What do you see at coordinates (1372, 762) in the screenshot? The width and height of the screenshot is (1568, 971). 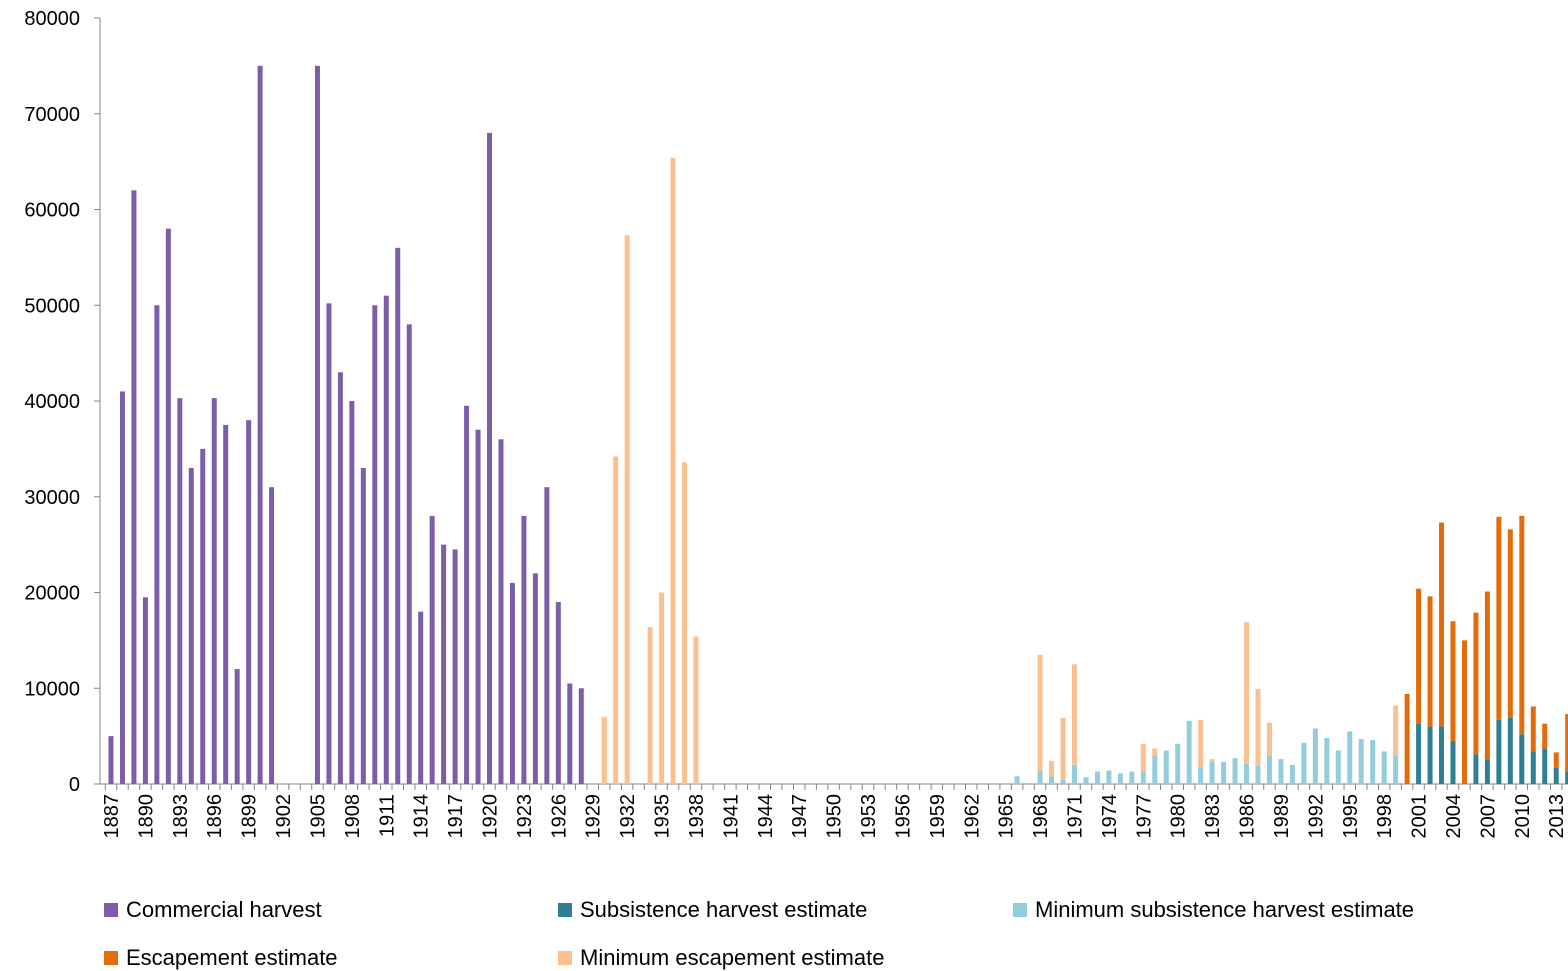 I see `bar-series-2-1997` at bounding box center [1372, 762].